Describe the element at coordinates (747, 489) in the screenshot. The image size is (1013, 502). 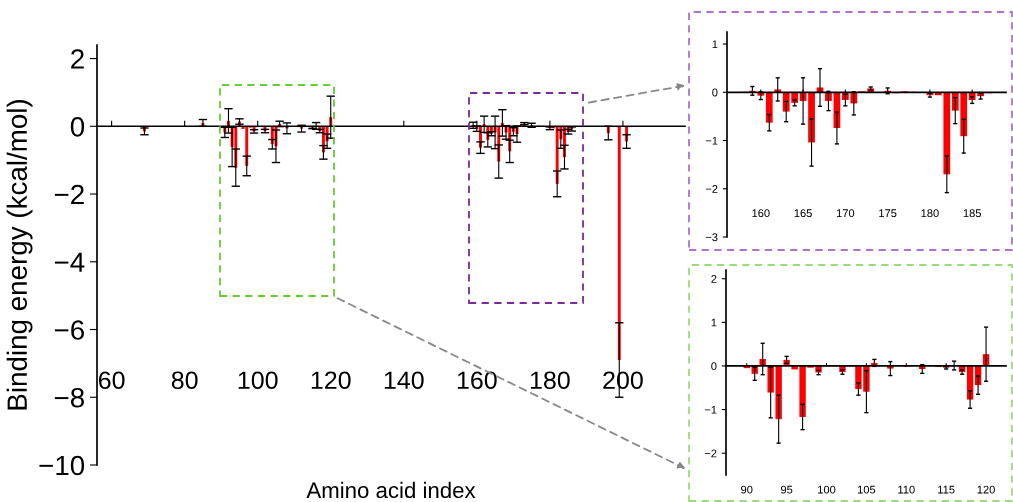
I see `x-tick-label: 90` at that location.